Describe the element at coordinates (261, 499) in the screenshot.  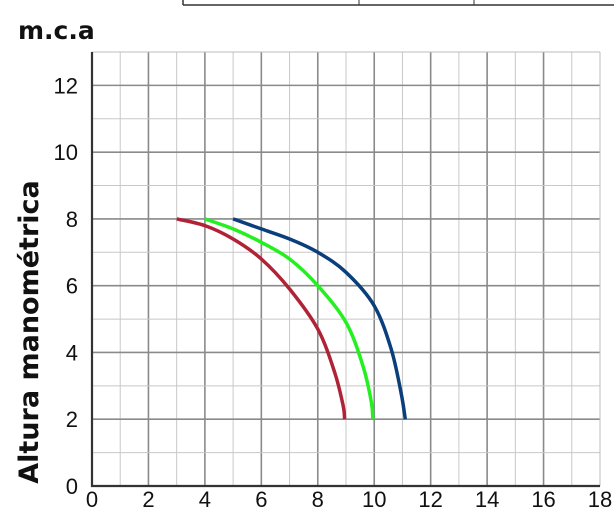
I see `x-tick-label: 6` at that location.